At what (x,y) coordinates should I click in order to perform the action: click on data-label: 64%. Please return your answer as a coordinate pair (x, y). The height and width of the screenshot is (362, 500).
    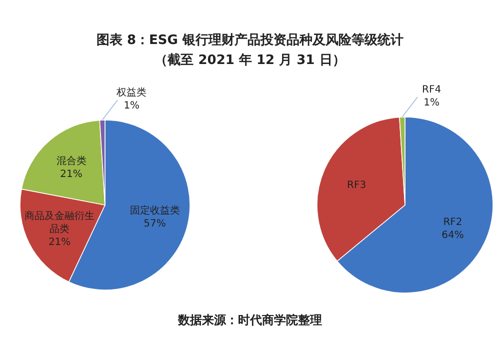
    Looking at the image, I should click on (453, 235).